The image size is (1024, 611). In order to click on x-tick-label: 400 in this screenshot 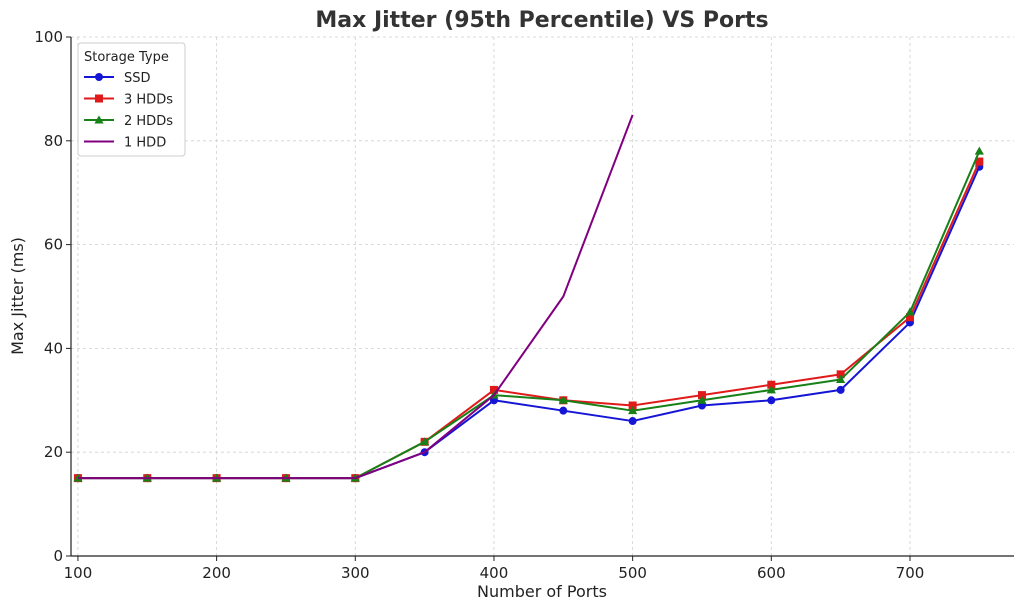, I will do `click(494, 573)`.